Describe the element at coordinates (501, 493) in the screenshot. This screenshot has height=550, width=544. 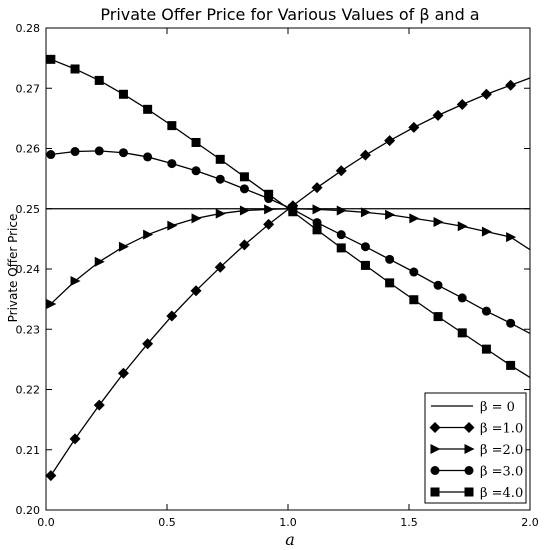
I see `legend-label: β =4.0` at that location.